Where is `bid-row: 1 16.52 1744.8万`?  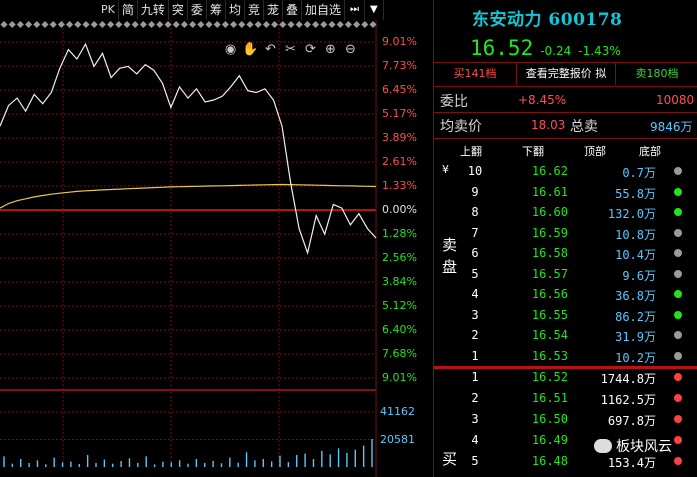 bid-row: 1 16.52 1744.8万 is located at coordinates (565, 377).